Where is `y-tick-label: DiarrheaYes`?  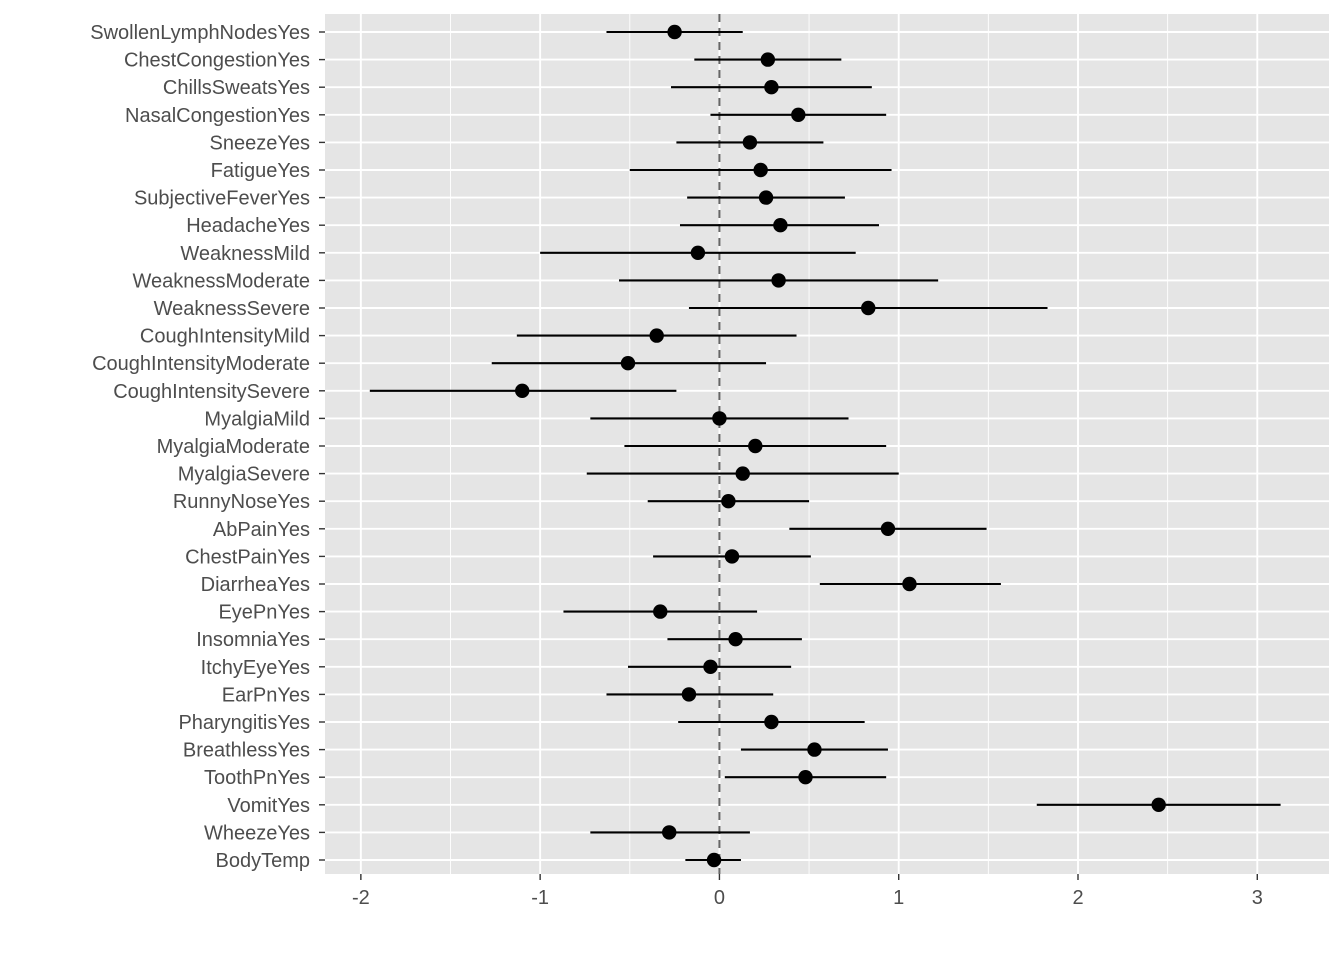 y-tick-label: DiarrheaYes is located at coordinates (255, 585).